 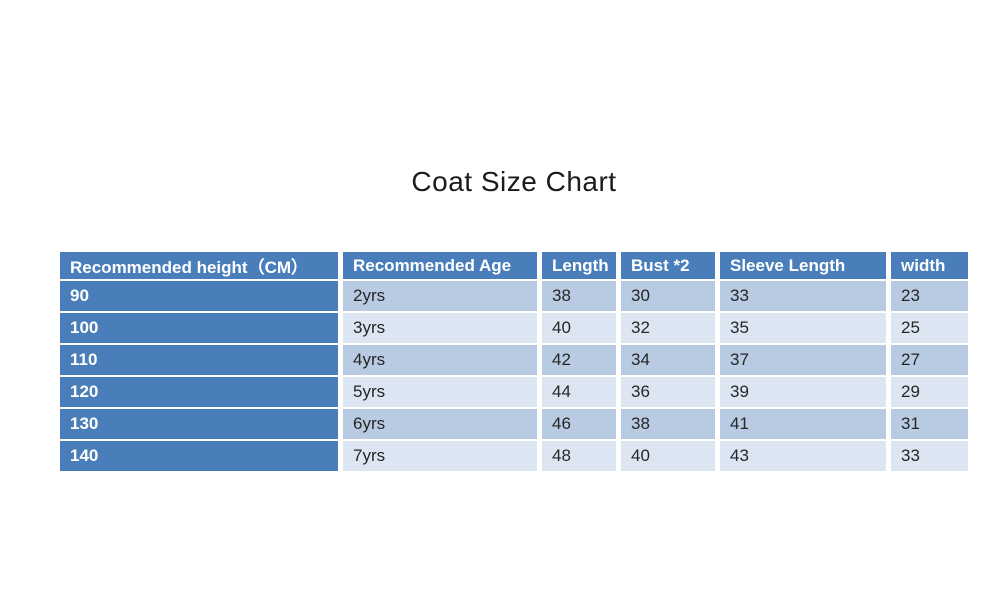 What do you see at coordinates (442, 393) in the screenshot?
I see `table-cell: 5yrs` at bounding box center [442, 393].